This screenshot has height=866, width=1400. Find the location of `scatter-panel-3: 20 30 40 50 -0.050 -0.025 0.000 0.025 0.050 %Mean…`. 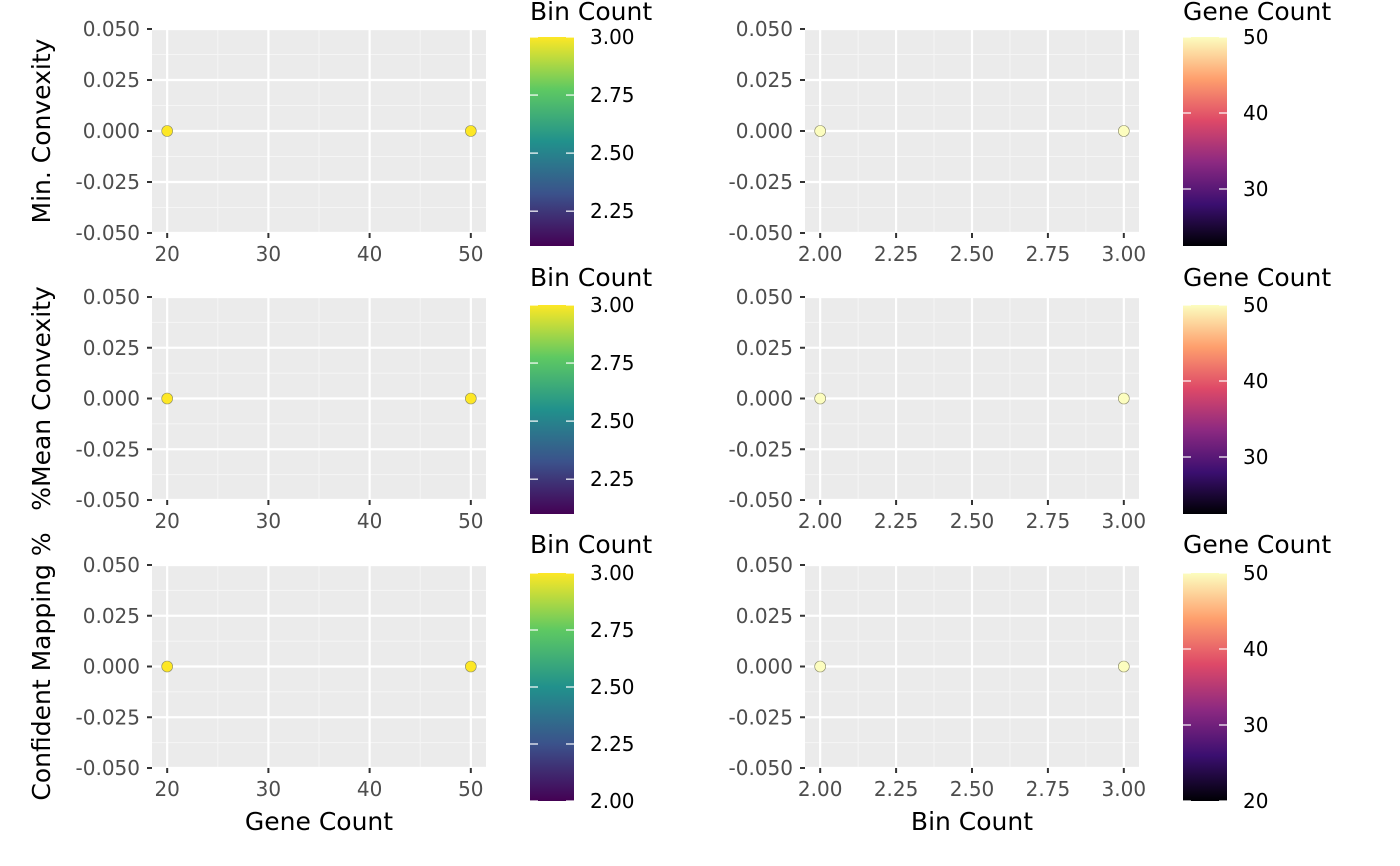

scatter-panel-3: 20 30 40 50 -0.050 -0.025 0.000 0.025 0.050 %Mean… is located at coordinates (339, 398).